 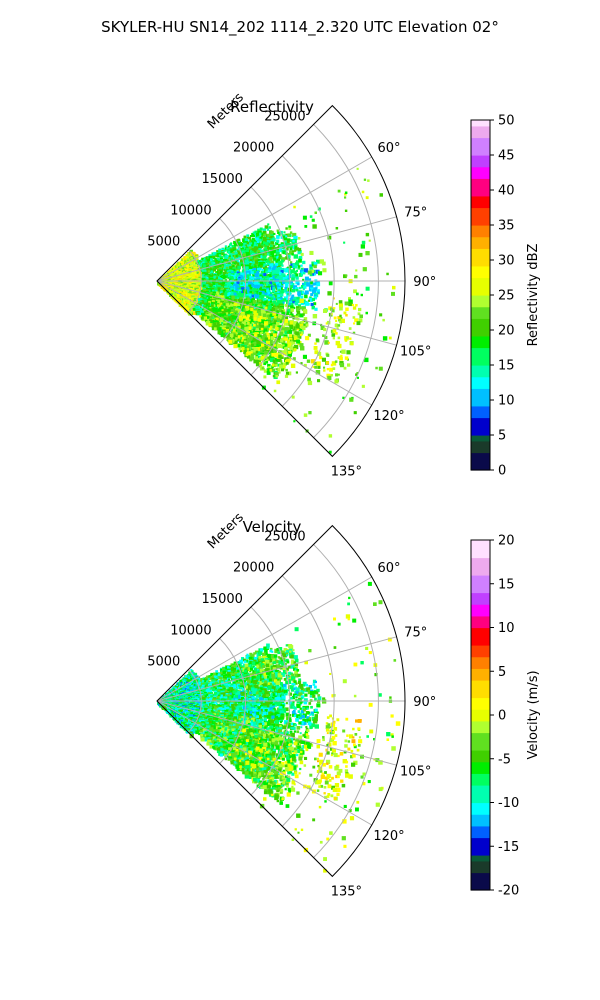 What do you see at coordinates (190, 210) in the screenshot?
I see `radial-tick-label: 10000` at bounding box center [190, 210].